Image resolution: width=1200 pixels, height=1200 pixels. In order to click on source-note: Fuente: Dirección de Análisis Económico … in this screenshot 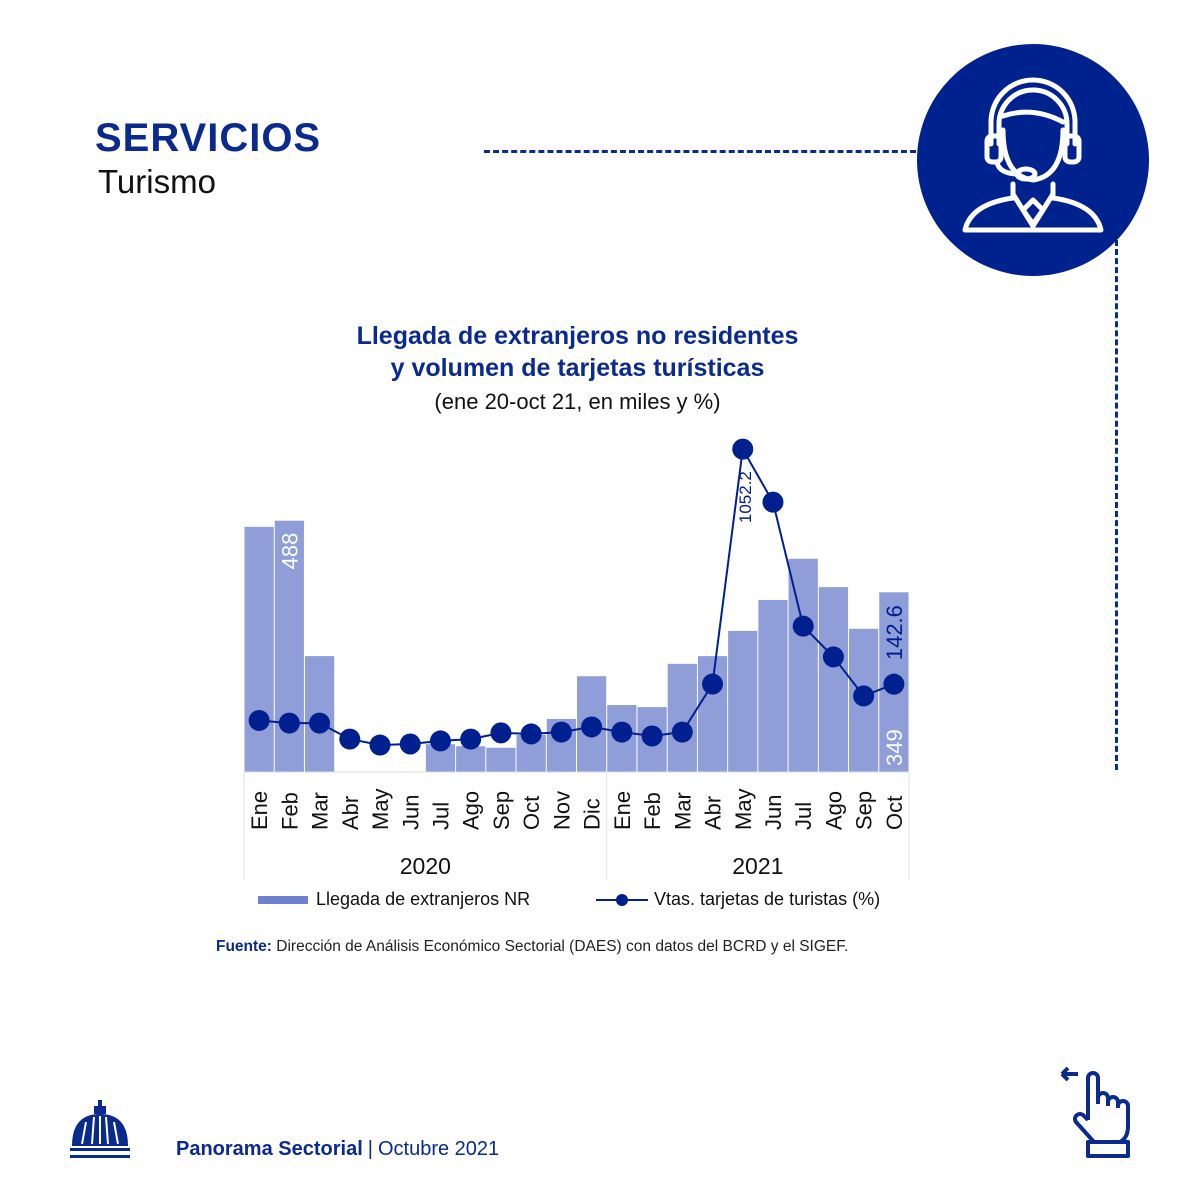, I will do `click(532, 947)`.